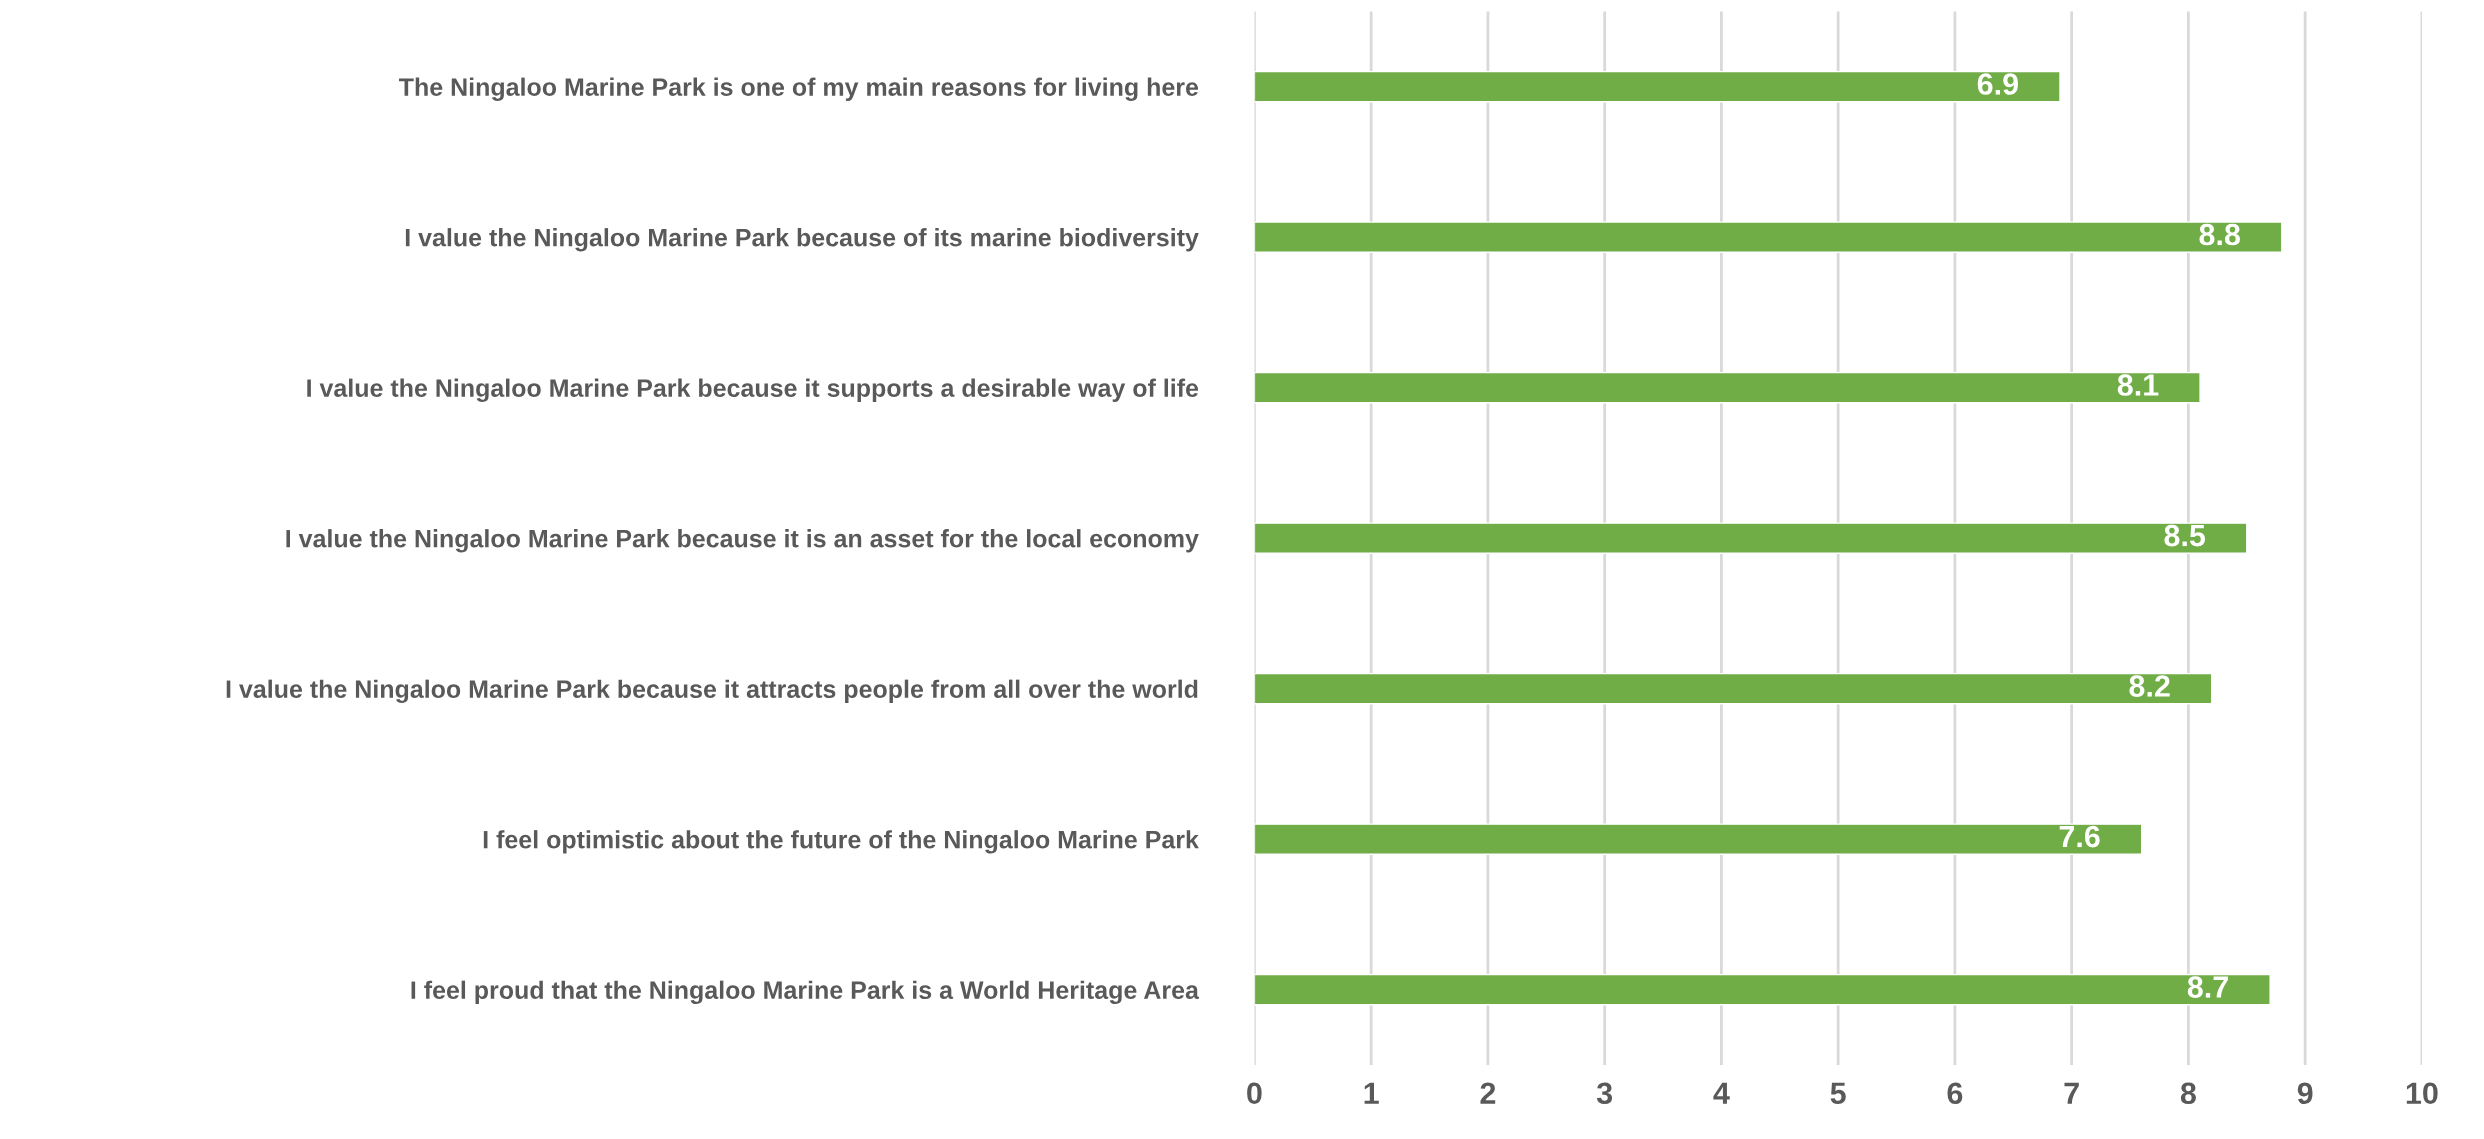  Describe the element at coordinates (1254, 1093) in the screenshot. I see `x-tick-label: 0` at that location.